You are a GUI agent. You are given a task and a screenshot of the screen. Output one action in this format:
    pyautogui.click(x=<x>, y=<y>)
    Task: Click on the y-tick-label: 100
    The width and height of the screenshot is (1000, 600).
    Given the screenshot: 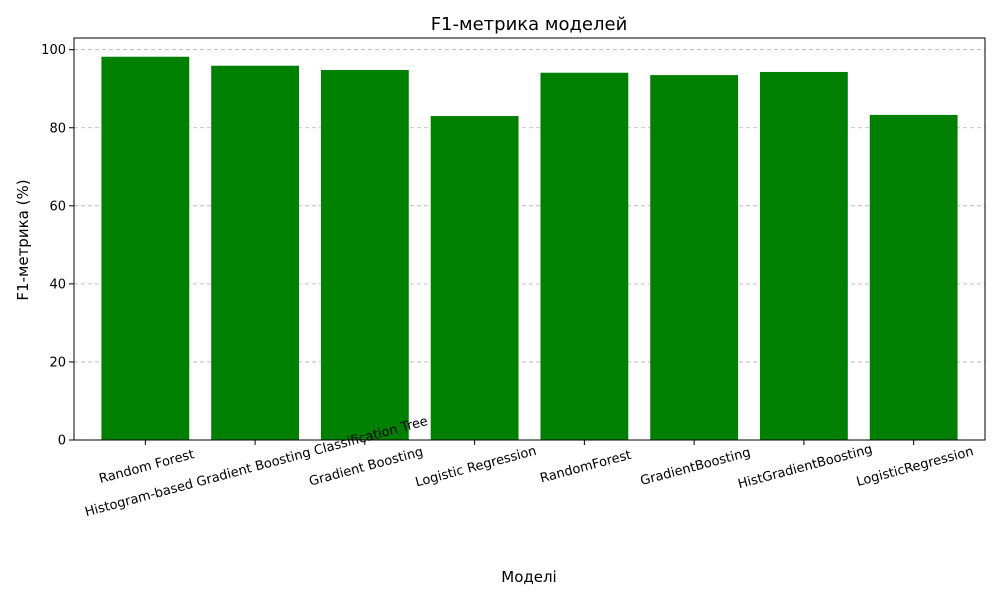 What is the action you would take?
    pyautogui.click(x=53, y=50)
    